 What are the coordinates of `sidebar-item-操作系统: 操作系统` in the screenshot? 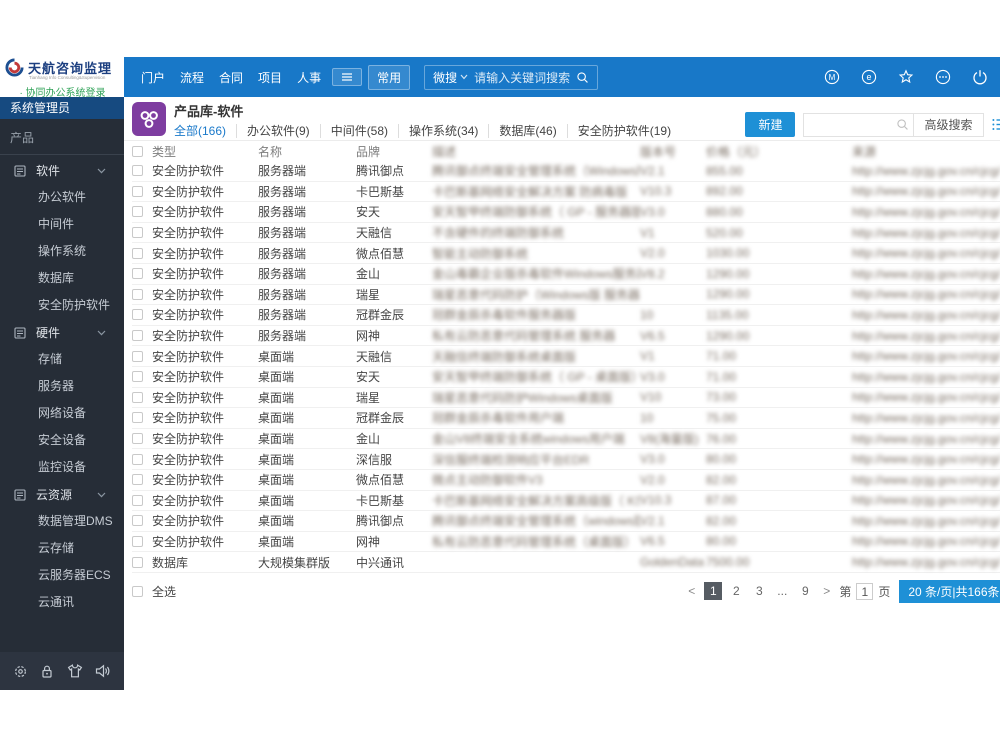 It's located at (62, 251).